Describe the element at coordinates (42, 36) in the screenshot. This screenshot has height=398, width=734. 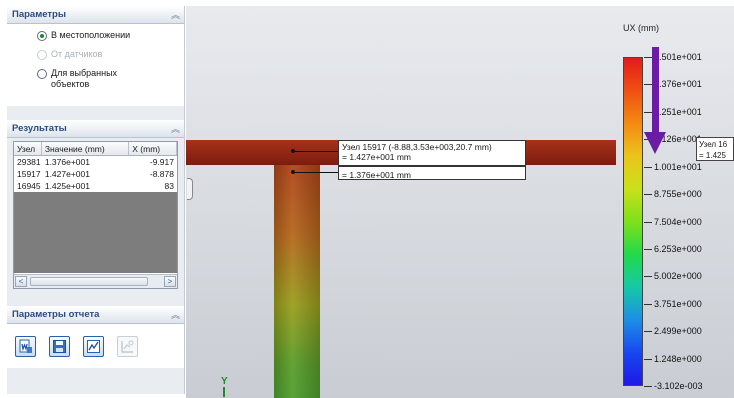
I see `radio-button-selected` at that location.